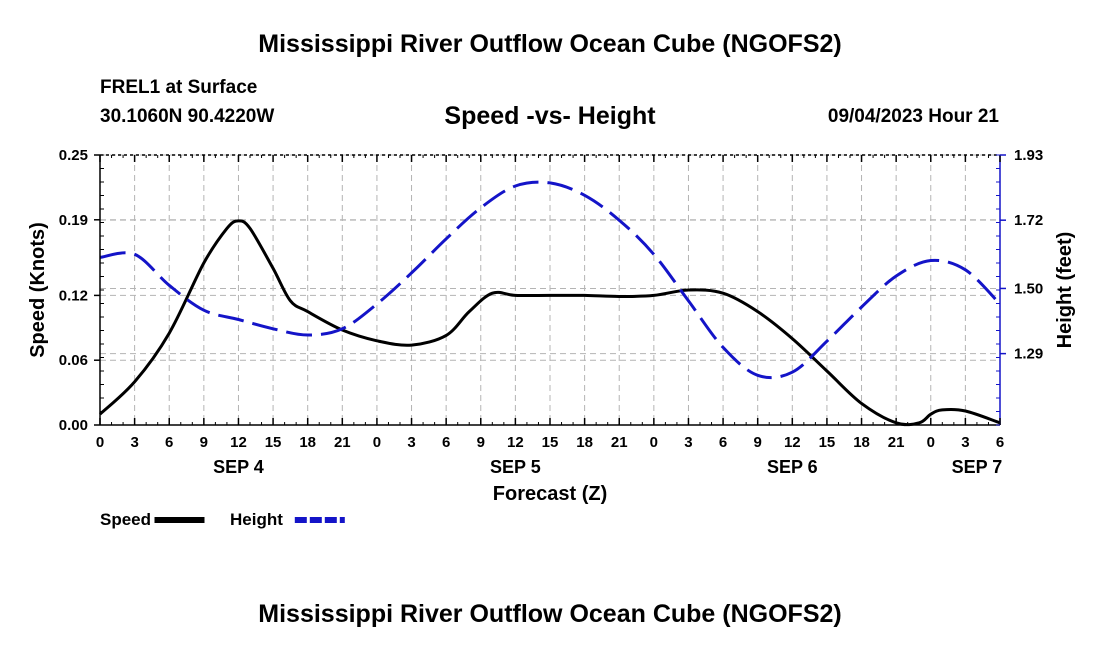 The image size is (1100, 650). Describe the element at coordinates (73, 220) in the screenshot. I see `y-tick-label: 0.19` at that location.